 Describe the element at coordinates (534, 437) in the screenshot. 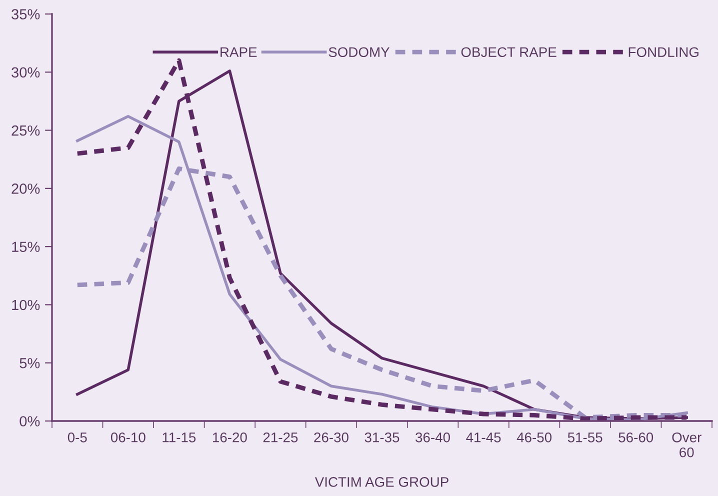

I see `x-tick-label: 46-50` at that location.